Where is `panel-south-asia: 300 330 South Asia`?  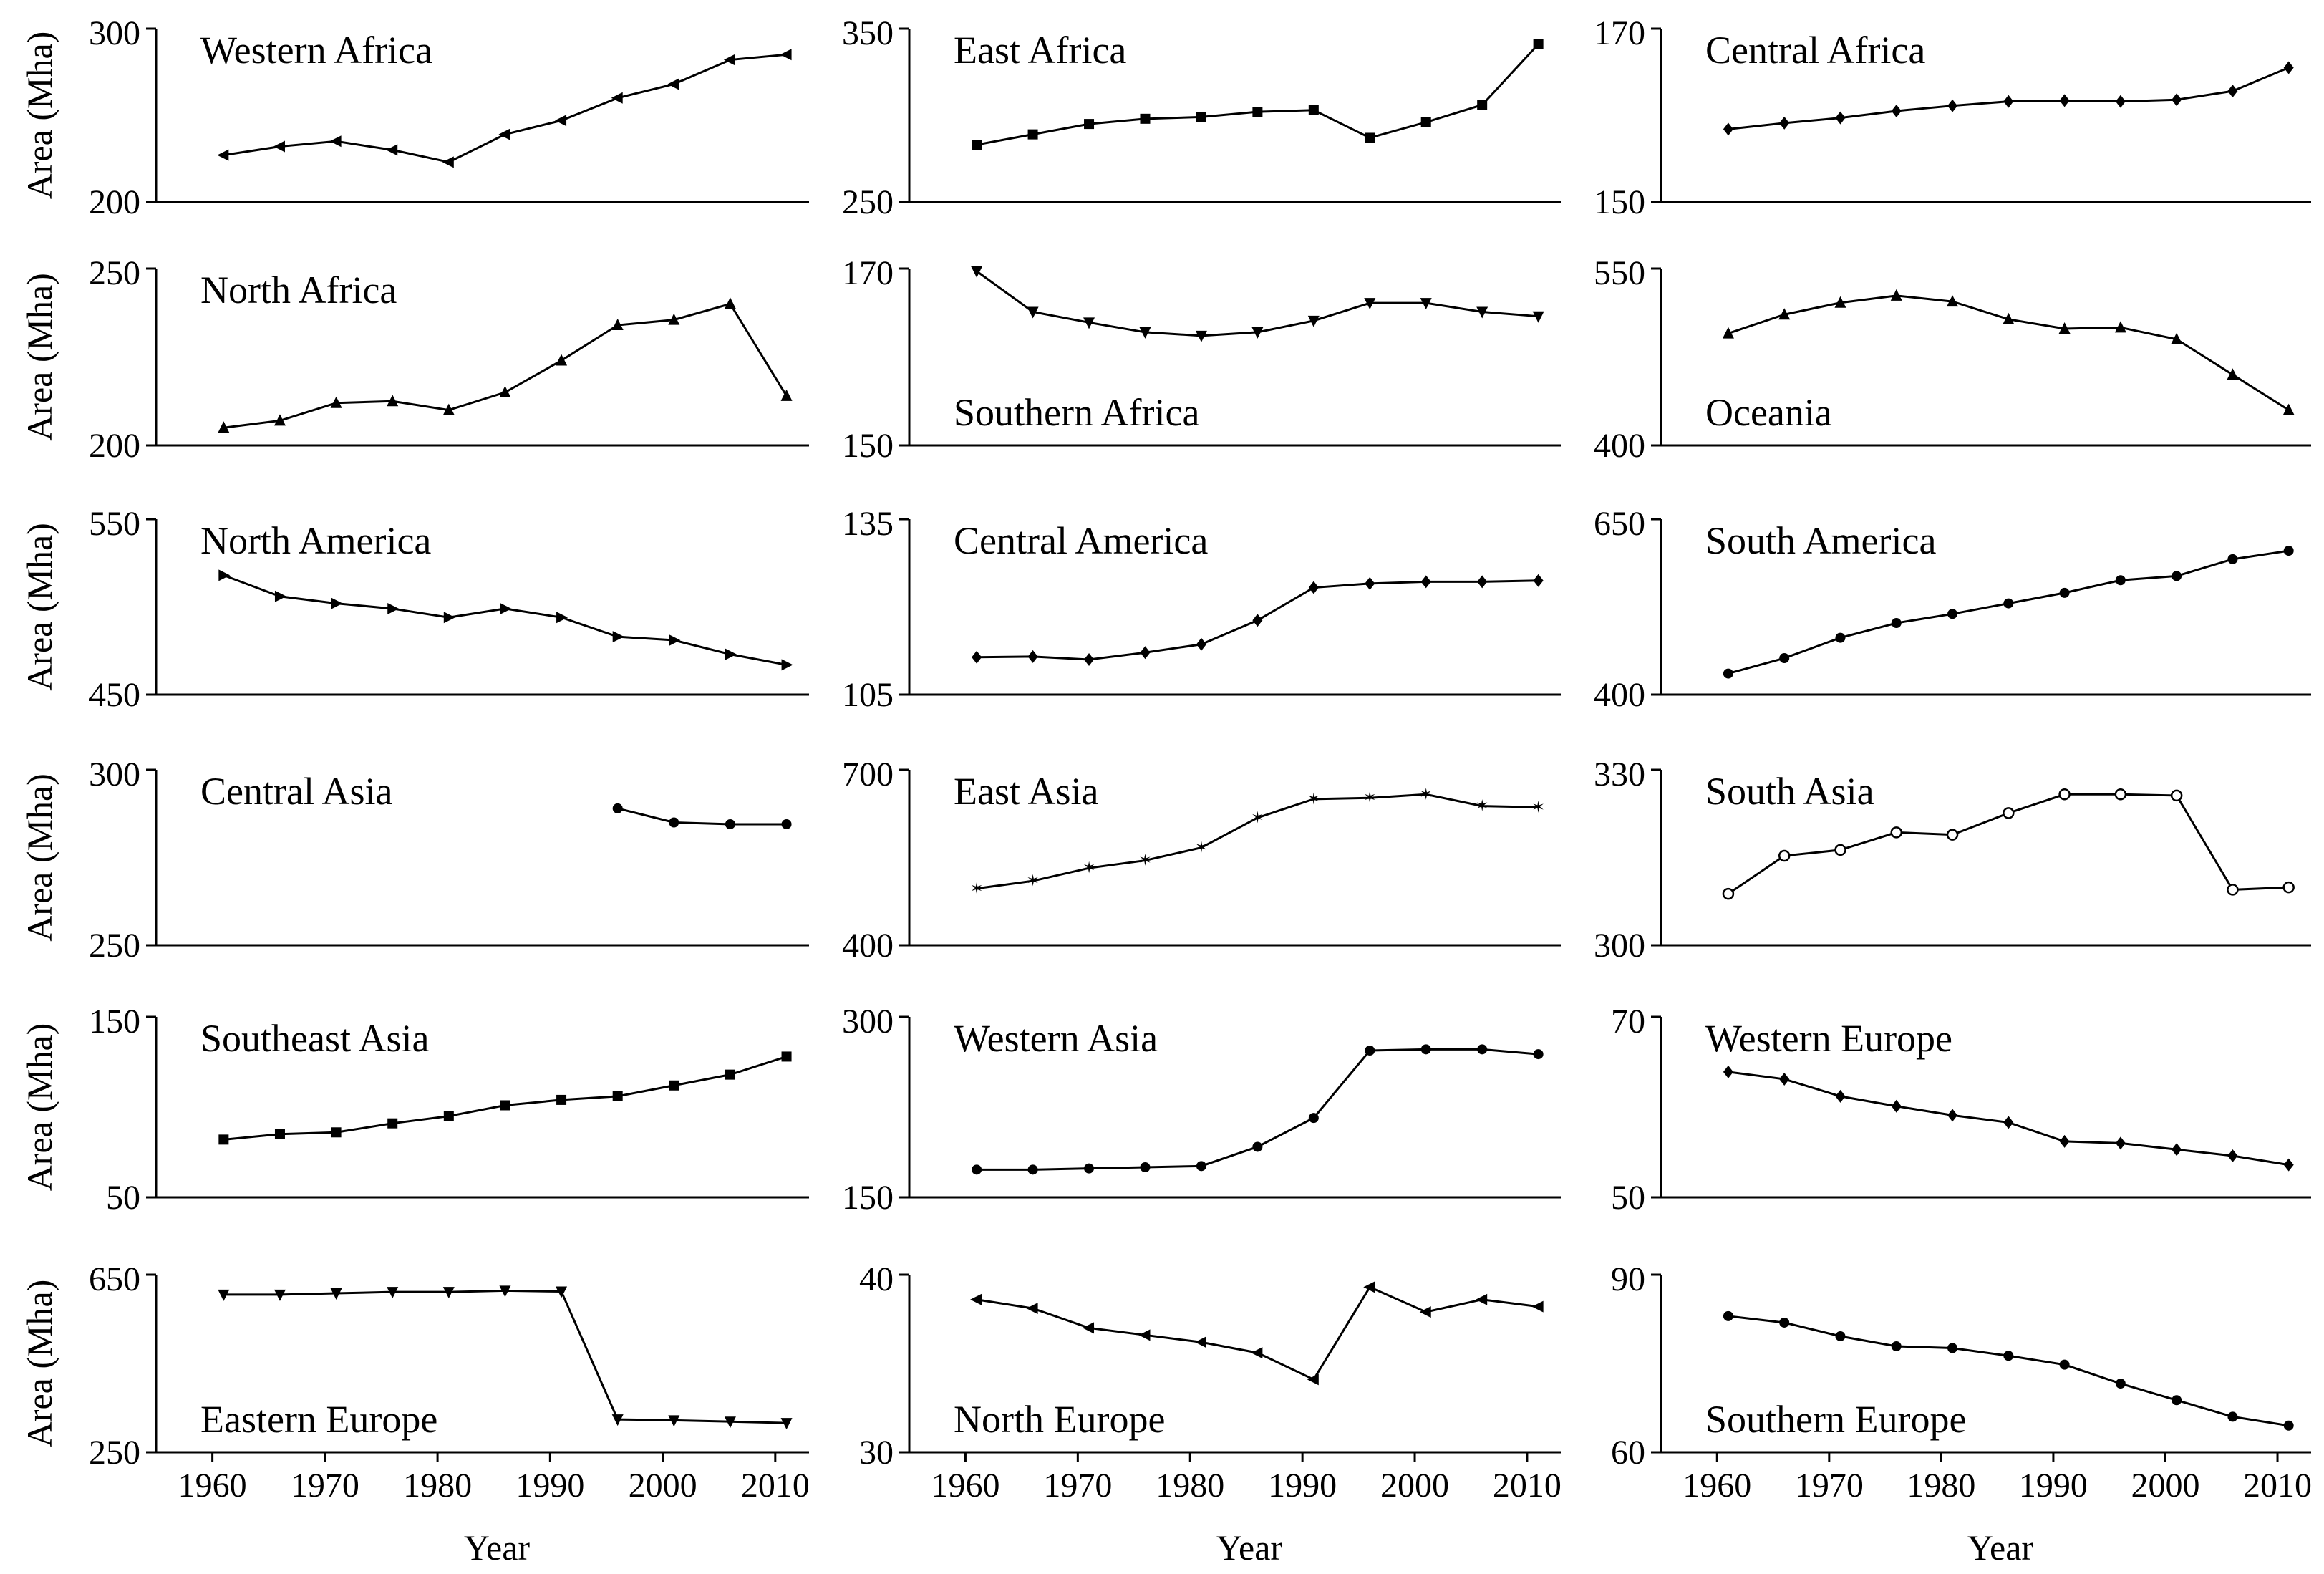
panel-south-asia: 300 330 South Asia is located at coordinates (1952, 860).